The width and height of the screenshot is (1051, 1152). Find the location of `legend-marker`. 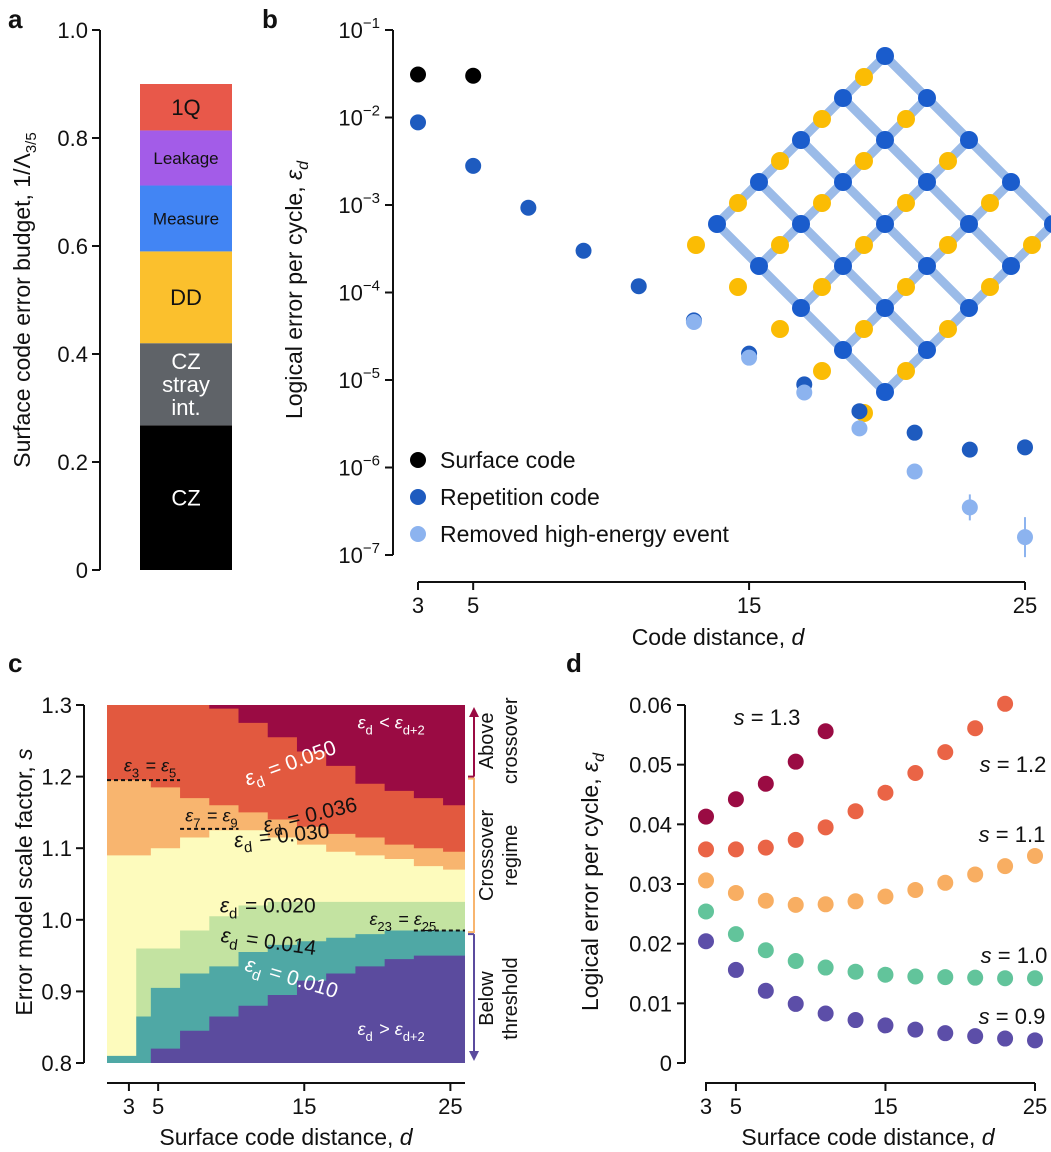

legend-marker is located at coordinates (418, 497).